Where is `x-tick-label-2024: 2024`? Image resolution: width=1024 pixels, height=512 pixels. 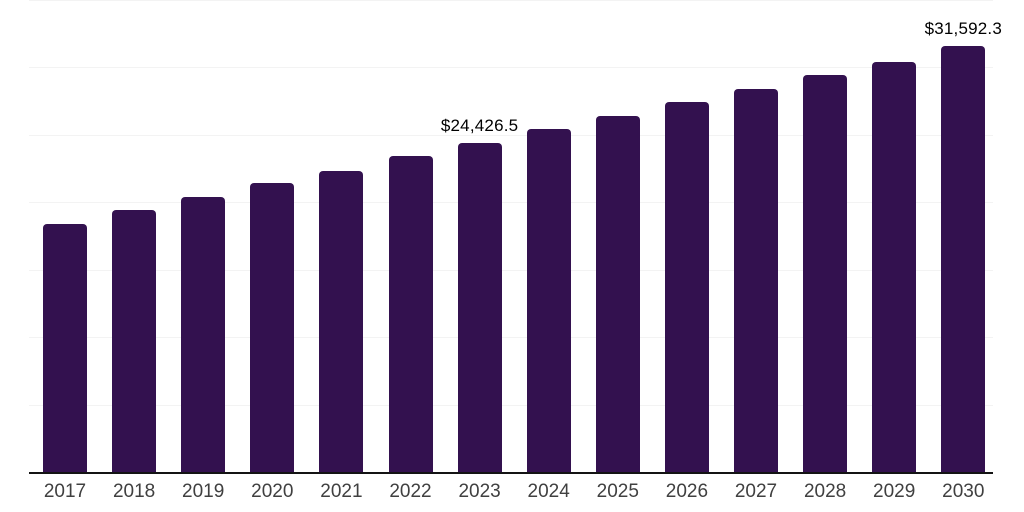 x-tick-label-2024: 2024 is located at coordinates (548, 491).